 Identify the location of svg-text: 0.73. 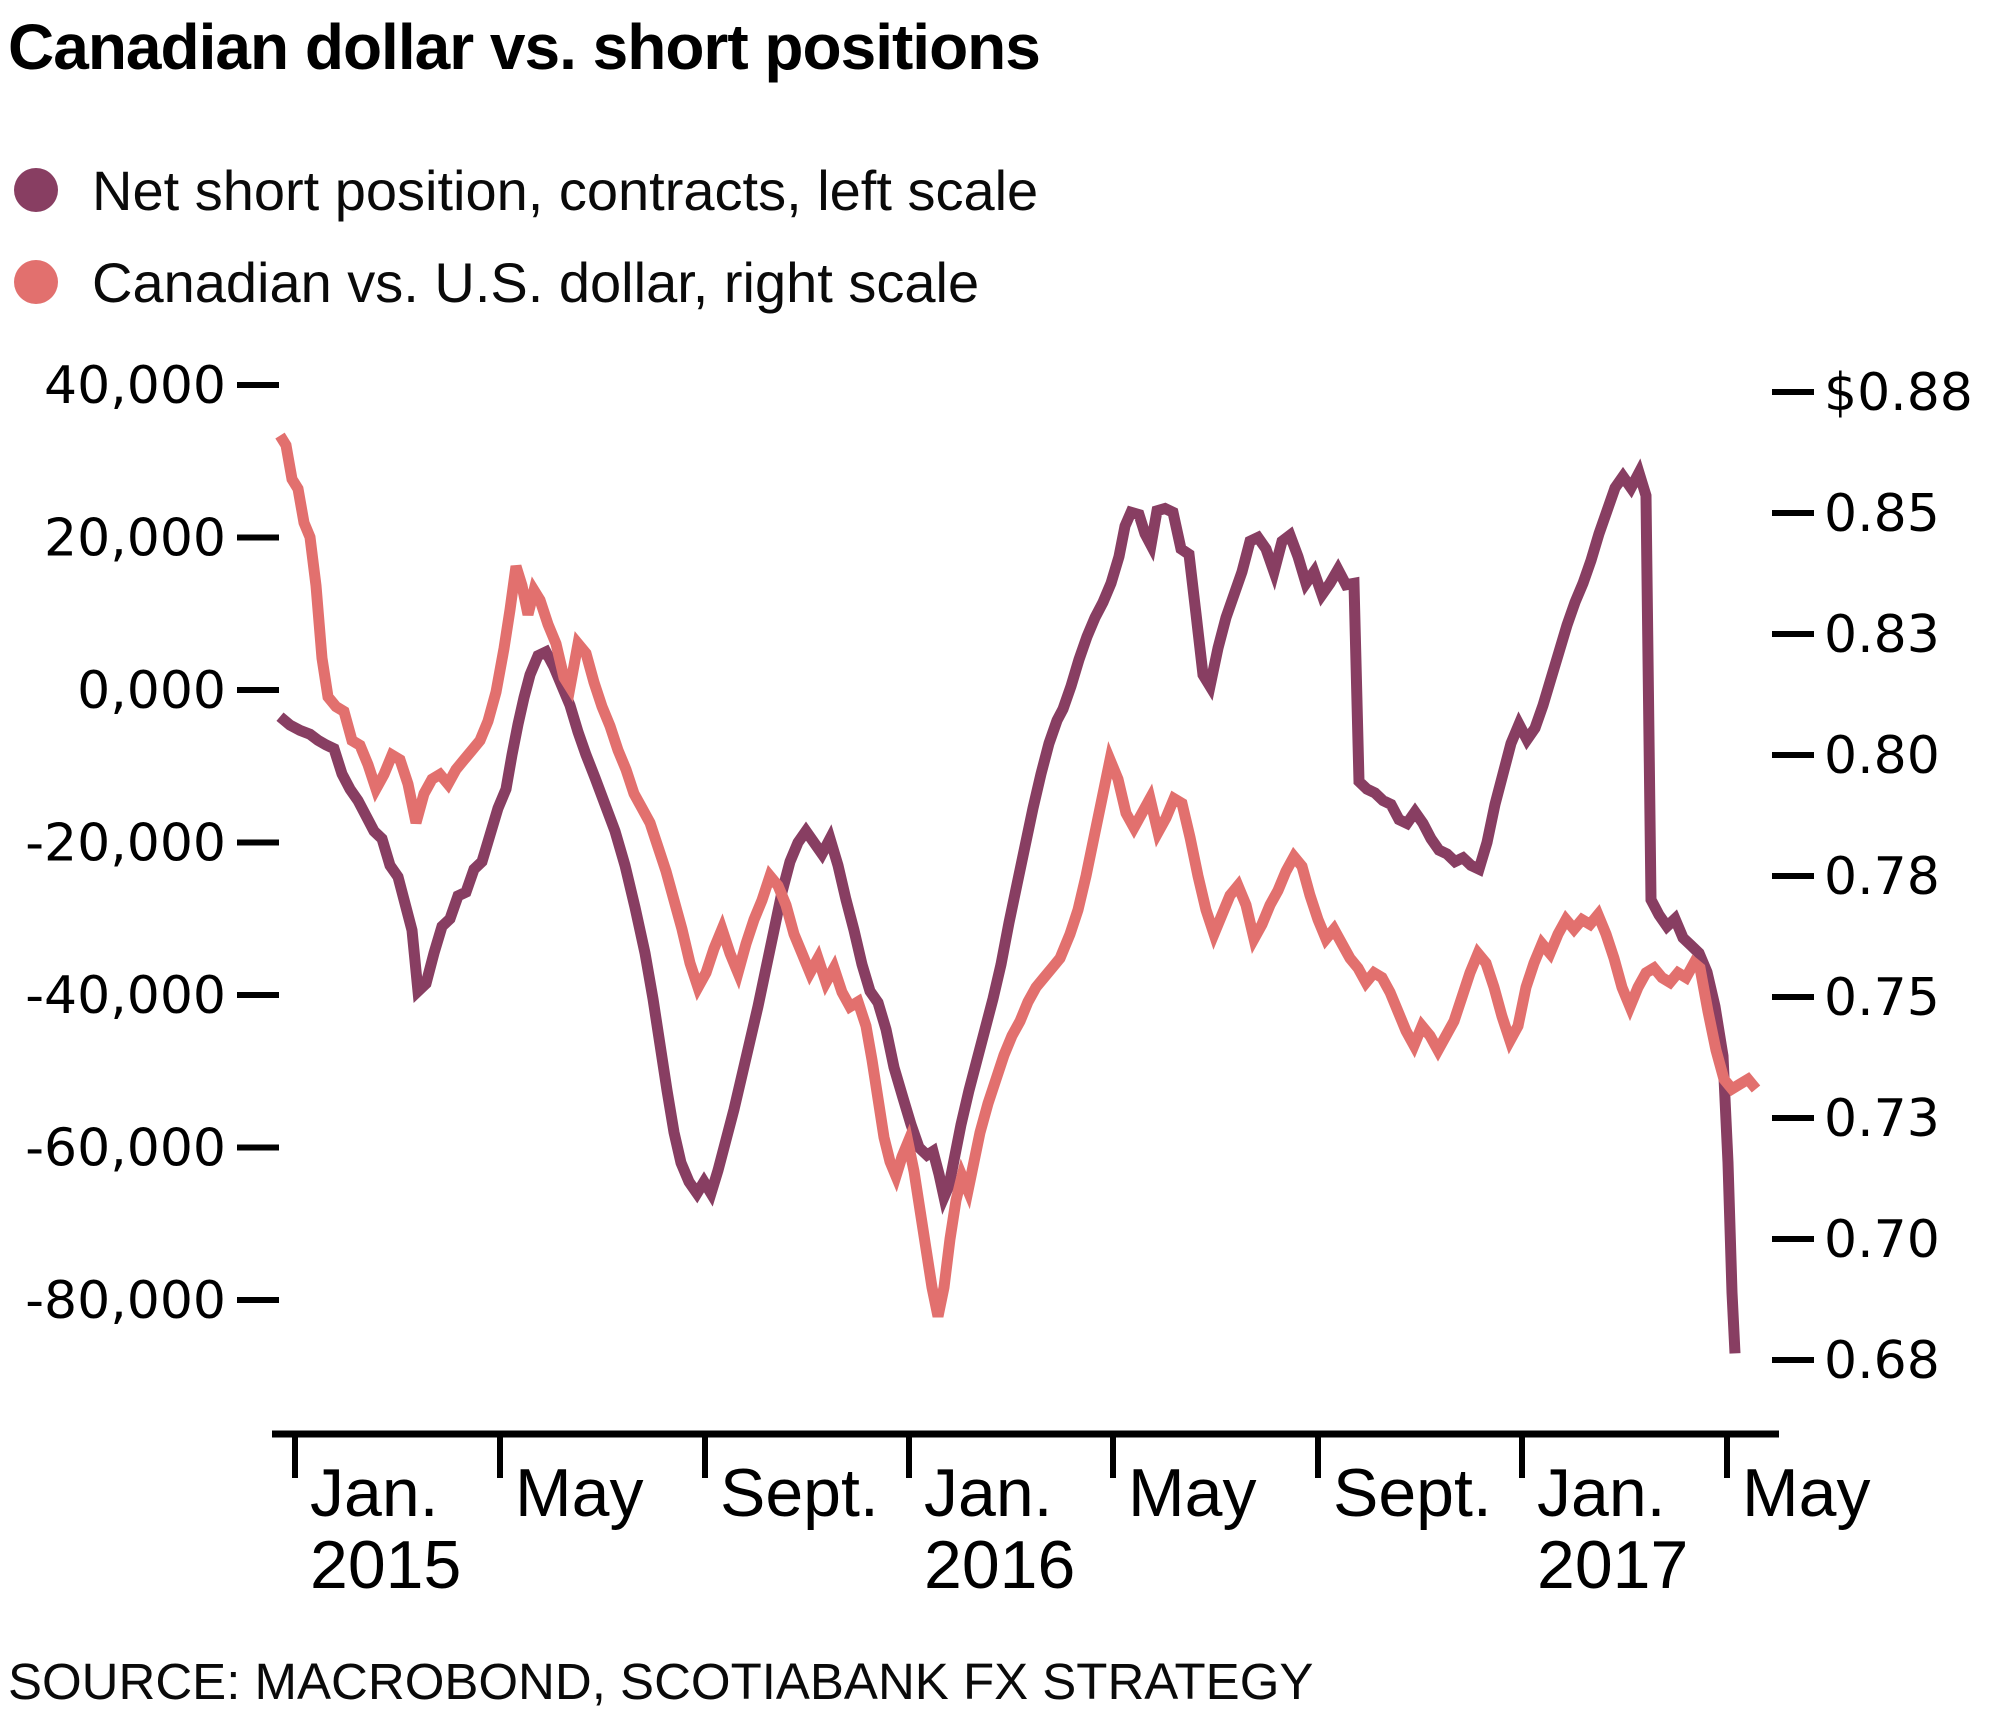
(1882, 1119).